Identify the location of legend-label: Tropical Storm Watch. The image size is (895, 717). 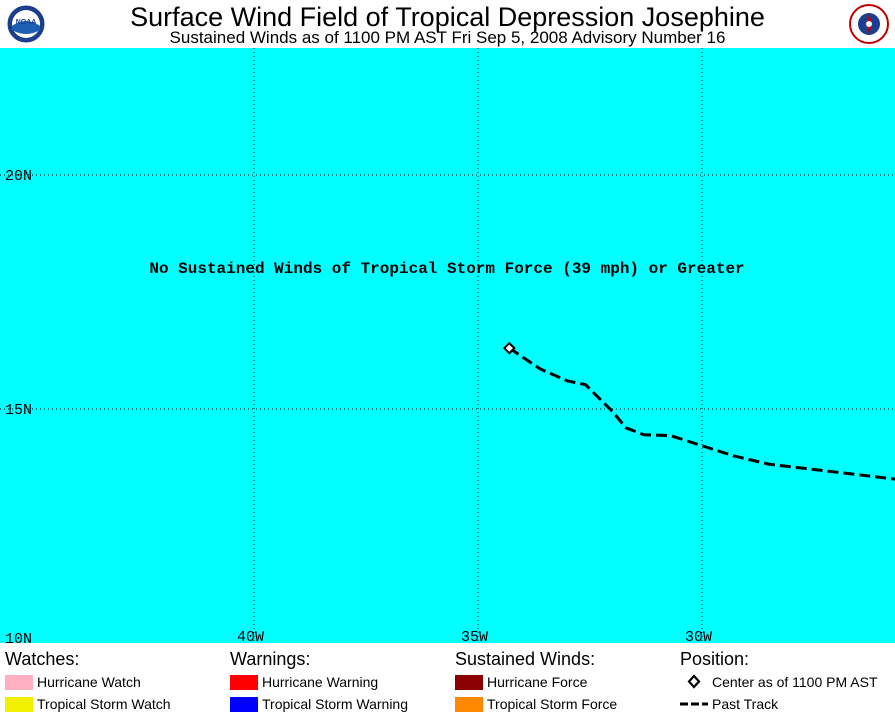
(104, 704).